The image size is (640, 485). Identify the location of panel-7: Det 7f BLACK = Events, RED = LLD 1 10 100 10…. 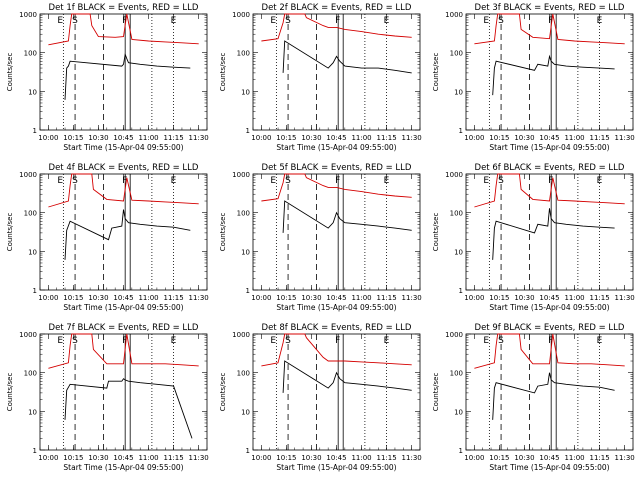
(107, 397).